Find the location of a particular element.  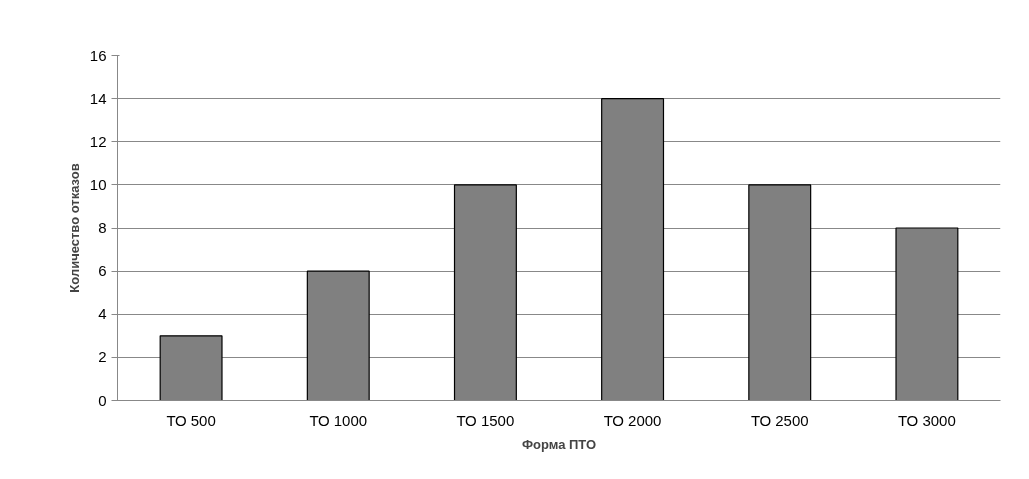

x-tick-label: ТО 2500 is located at coordinates (779, 420).